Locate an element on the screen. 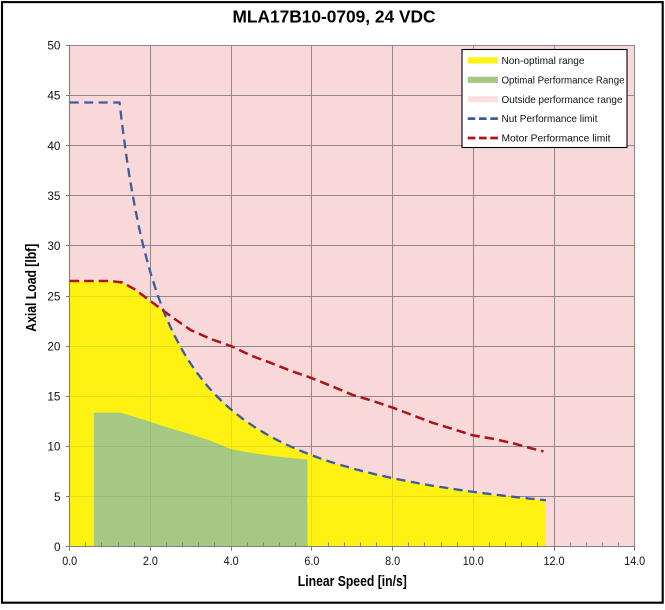 The height and width of the screenshot is (610, 665). svg-text: 40 is located at coordinates (54, 146).